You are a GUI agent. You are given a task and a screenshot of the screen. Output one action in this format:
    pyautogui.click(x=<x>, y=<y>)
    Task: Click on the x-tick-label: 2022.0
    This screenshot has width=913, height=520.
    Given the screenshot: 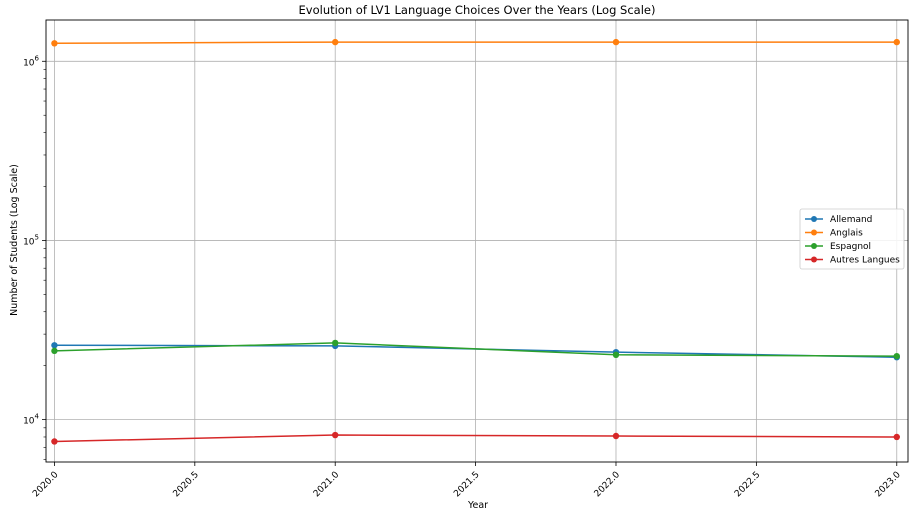 What is the action you would take?
    pyautogui.click(x=608, y=485)
    